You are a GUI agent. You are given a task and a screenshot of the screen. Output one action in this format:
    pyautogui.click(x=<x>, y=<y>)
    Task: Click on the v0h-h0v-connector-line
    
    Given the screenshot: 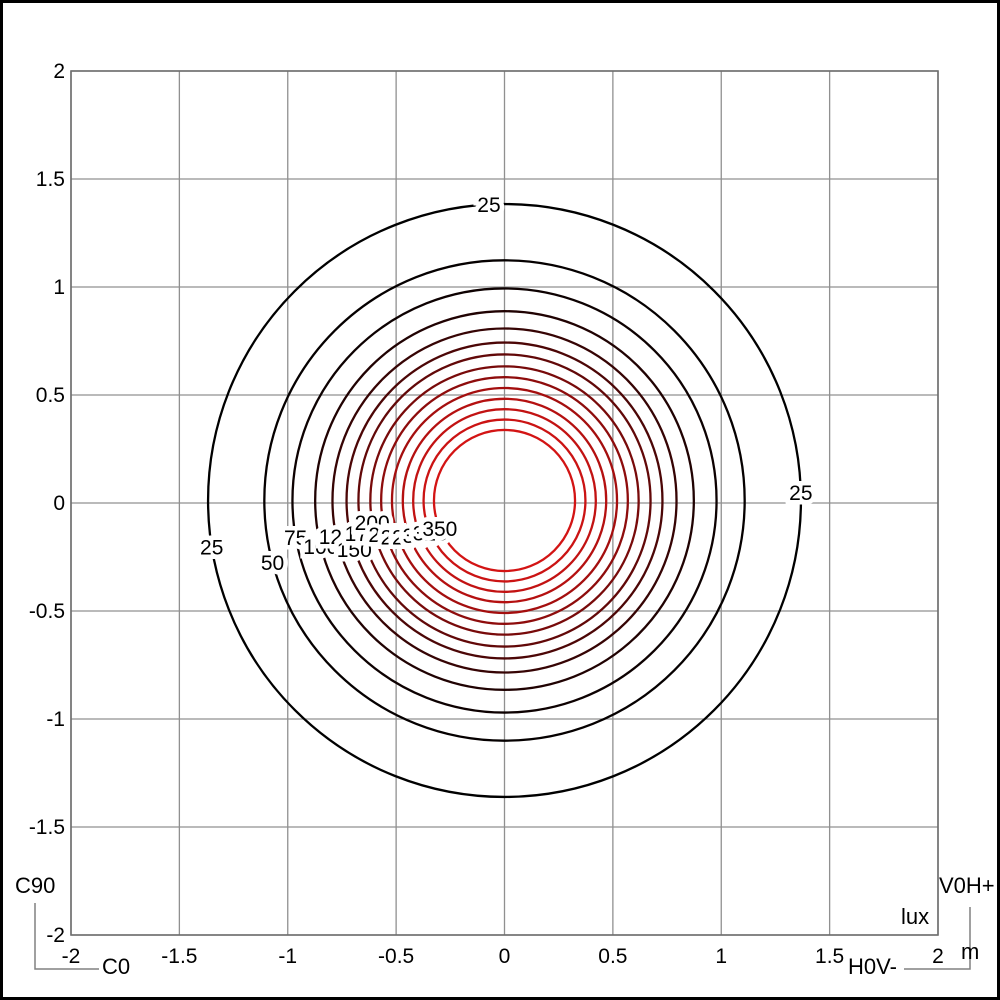 What is the action you would take?
    pyautogui.click(x=937, y=938)
    